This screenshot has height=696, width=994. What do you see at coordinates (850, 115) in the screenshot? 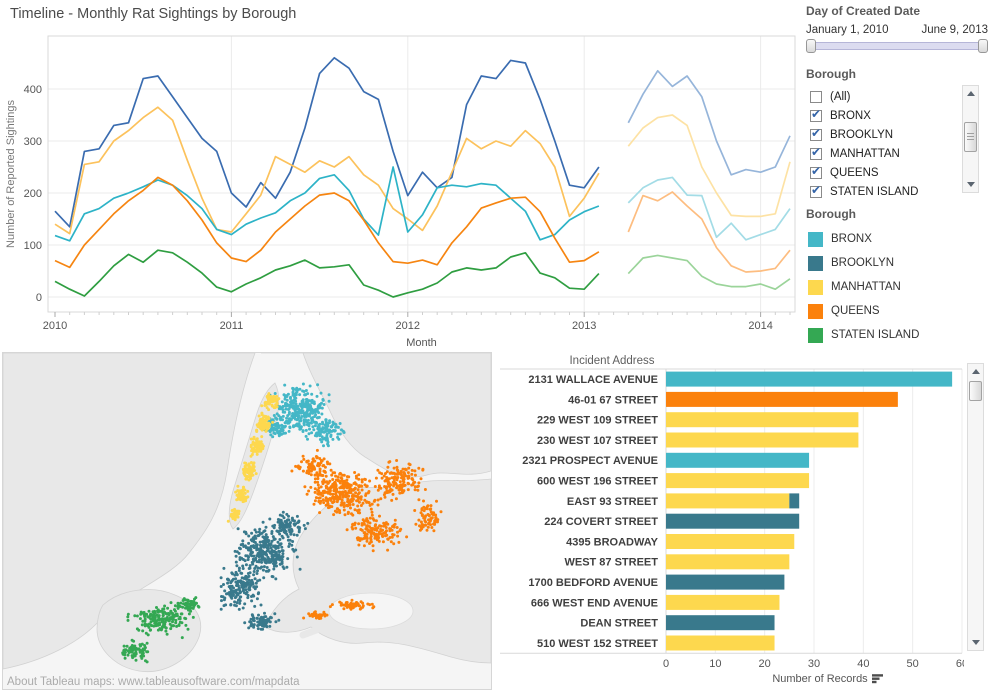
I see `checkbox-label: BRONX` at bounding box center [850, 115].